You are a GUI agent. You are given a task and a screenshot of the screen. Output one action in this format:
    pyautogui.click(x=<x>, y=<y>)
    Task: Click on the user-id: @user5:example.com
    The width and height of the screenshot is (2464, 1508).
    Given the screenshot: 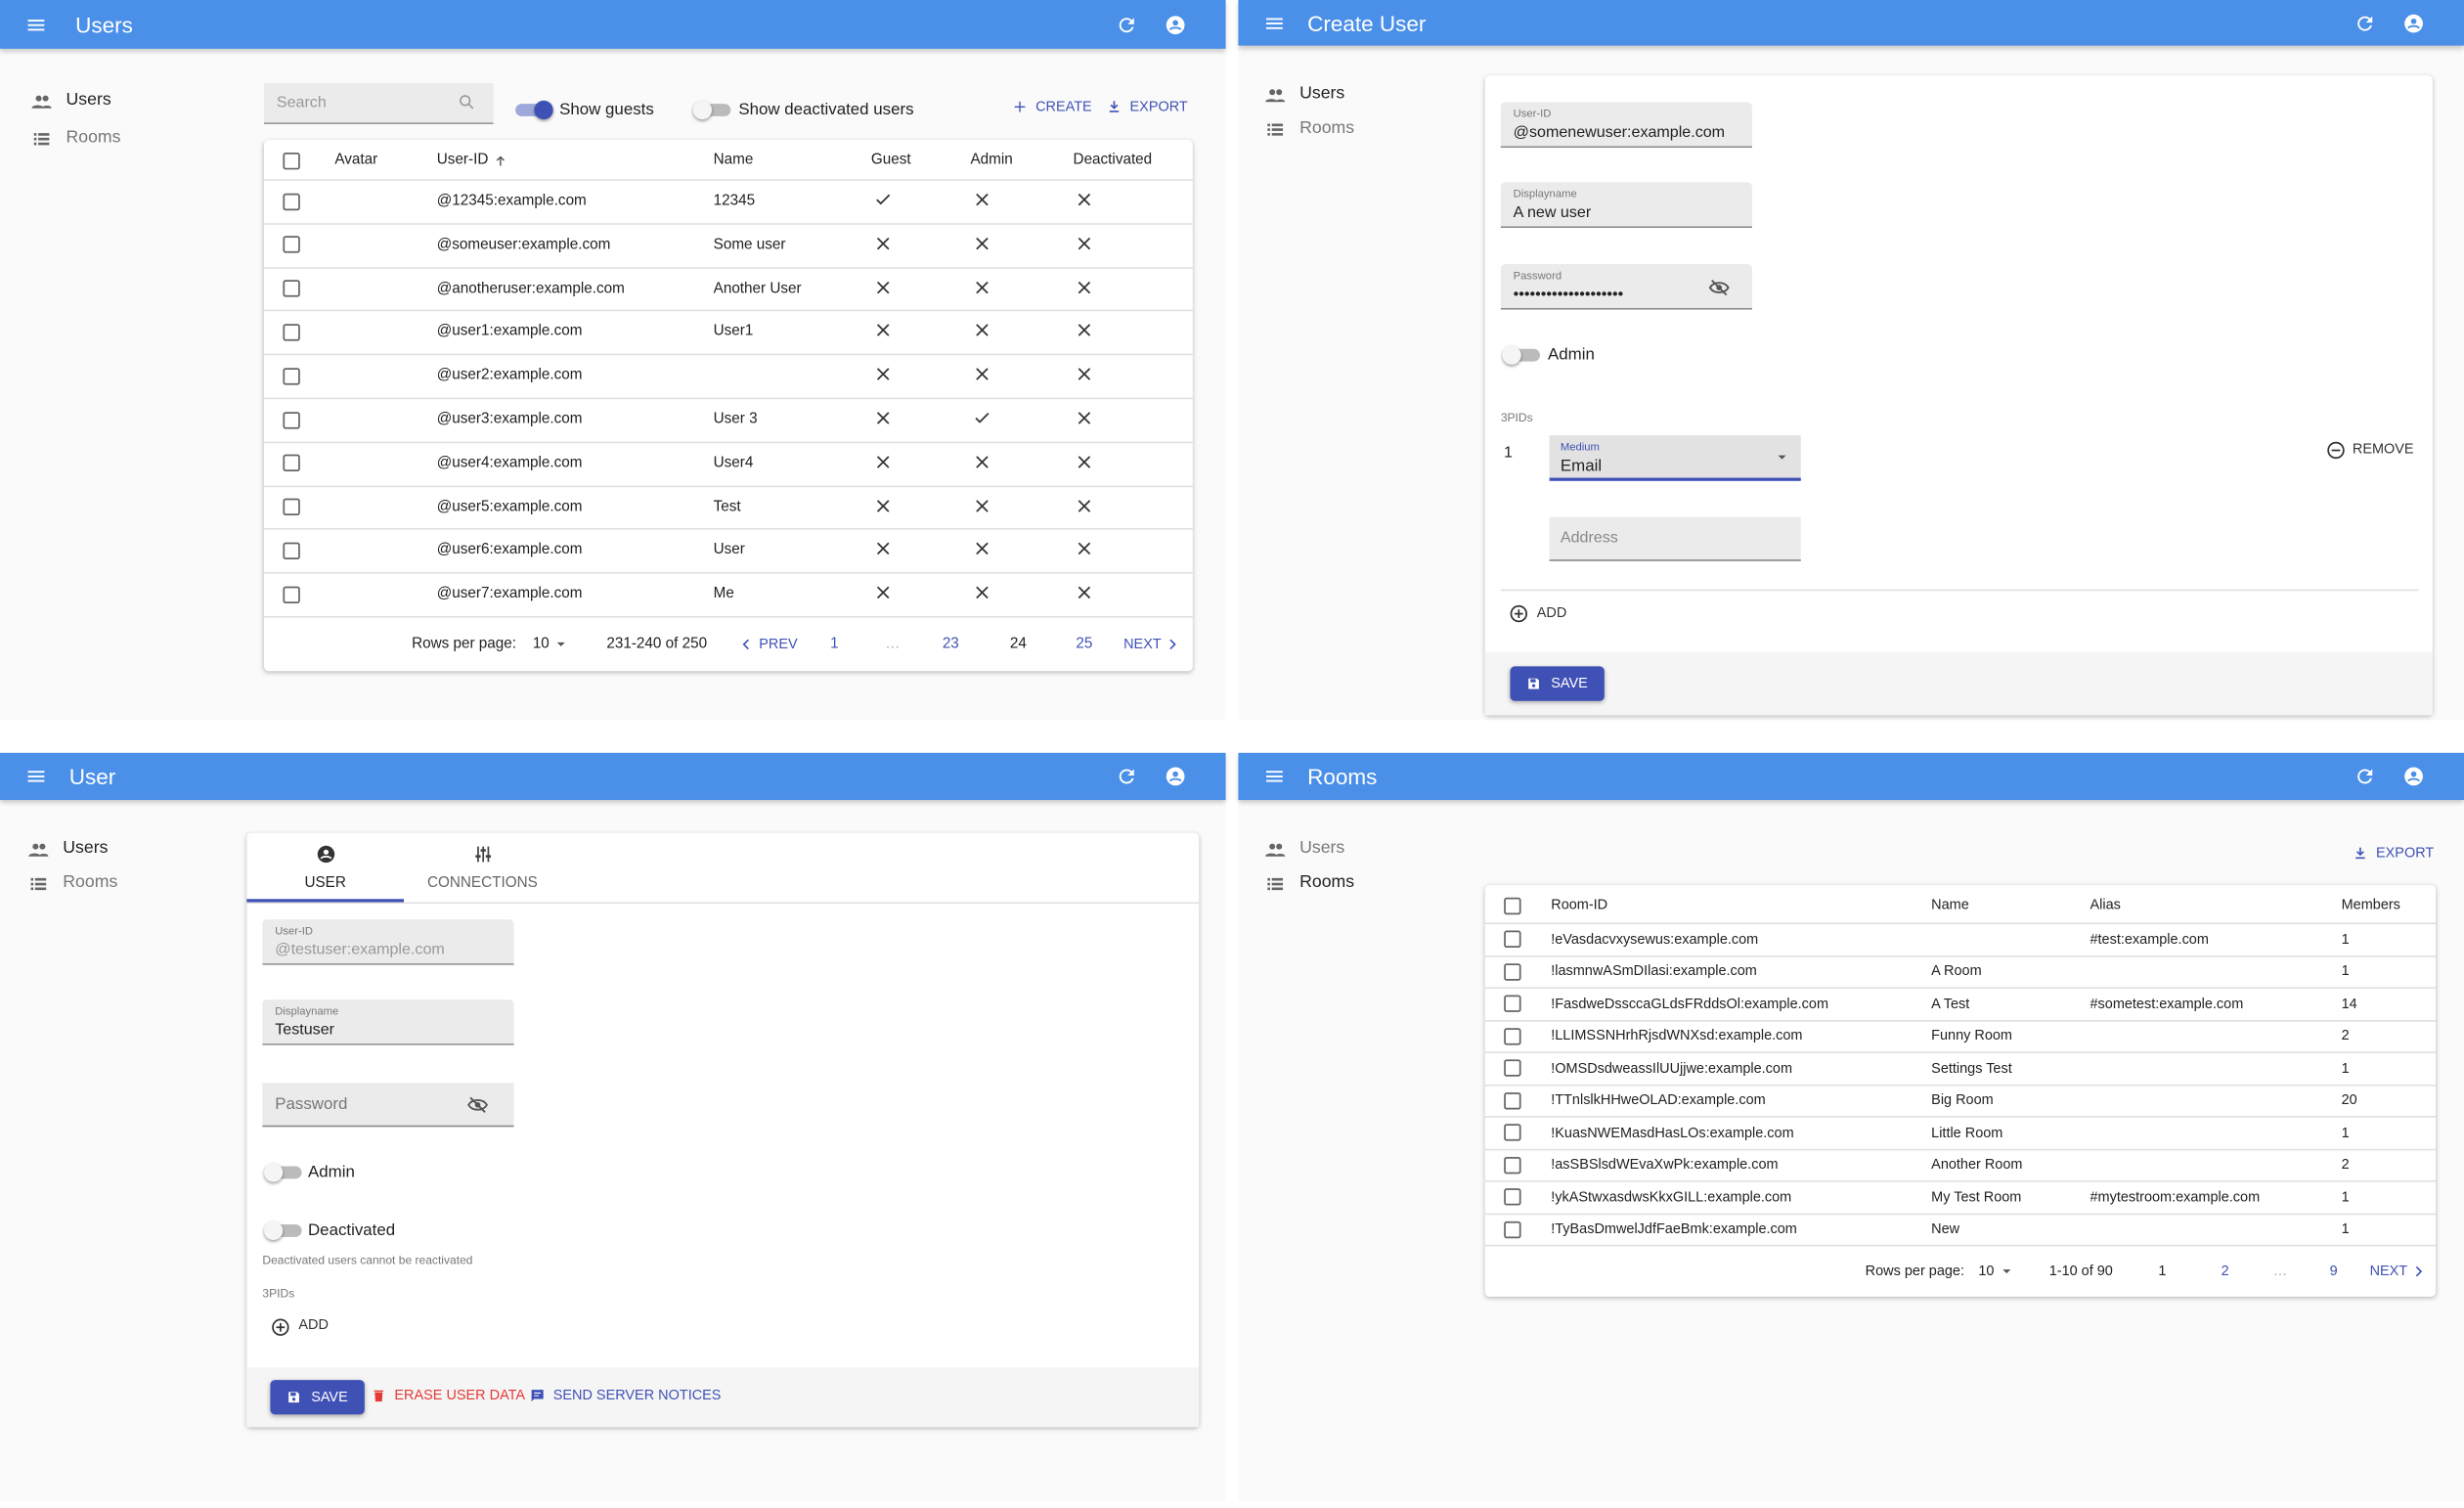 What is the action you would take?
    pyautogui.click(x=509, y=506)
    